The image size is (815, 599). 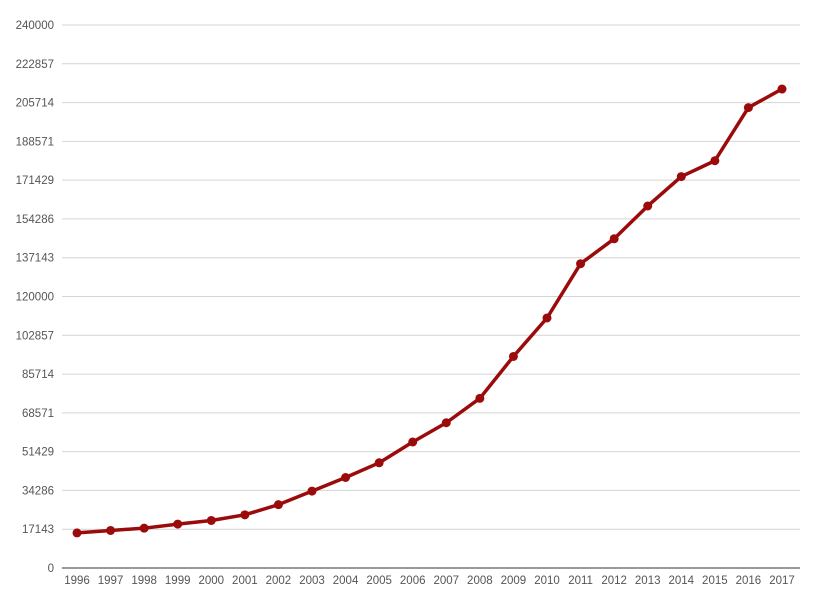 I want to click on y-tick-label: 188571, so click(x=35, y=142).